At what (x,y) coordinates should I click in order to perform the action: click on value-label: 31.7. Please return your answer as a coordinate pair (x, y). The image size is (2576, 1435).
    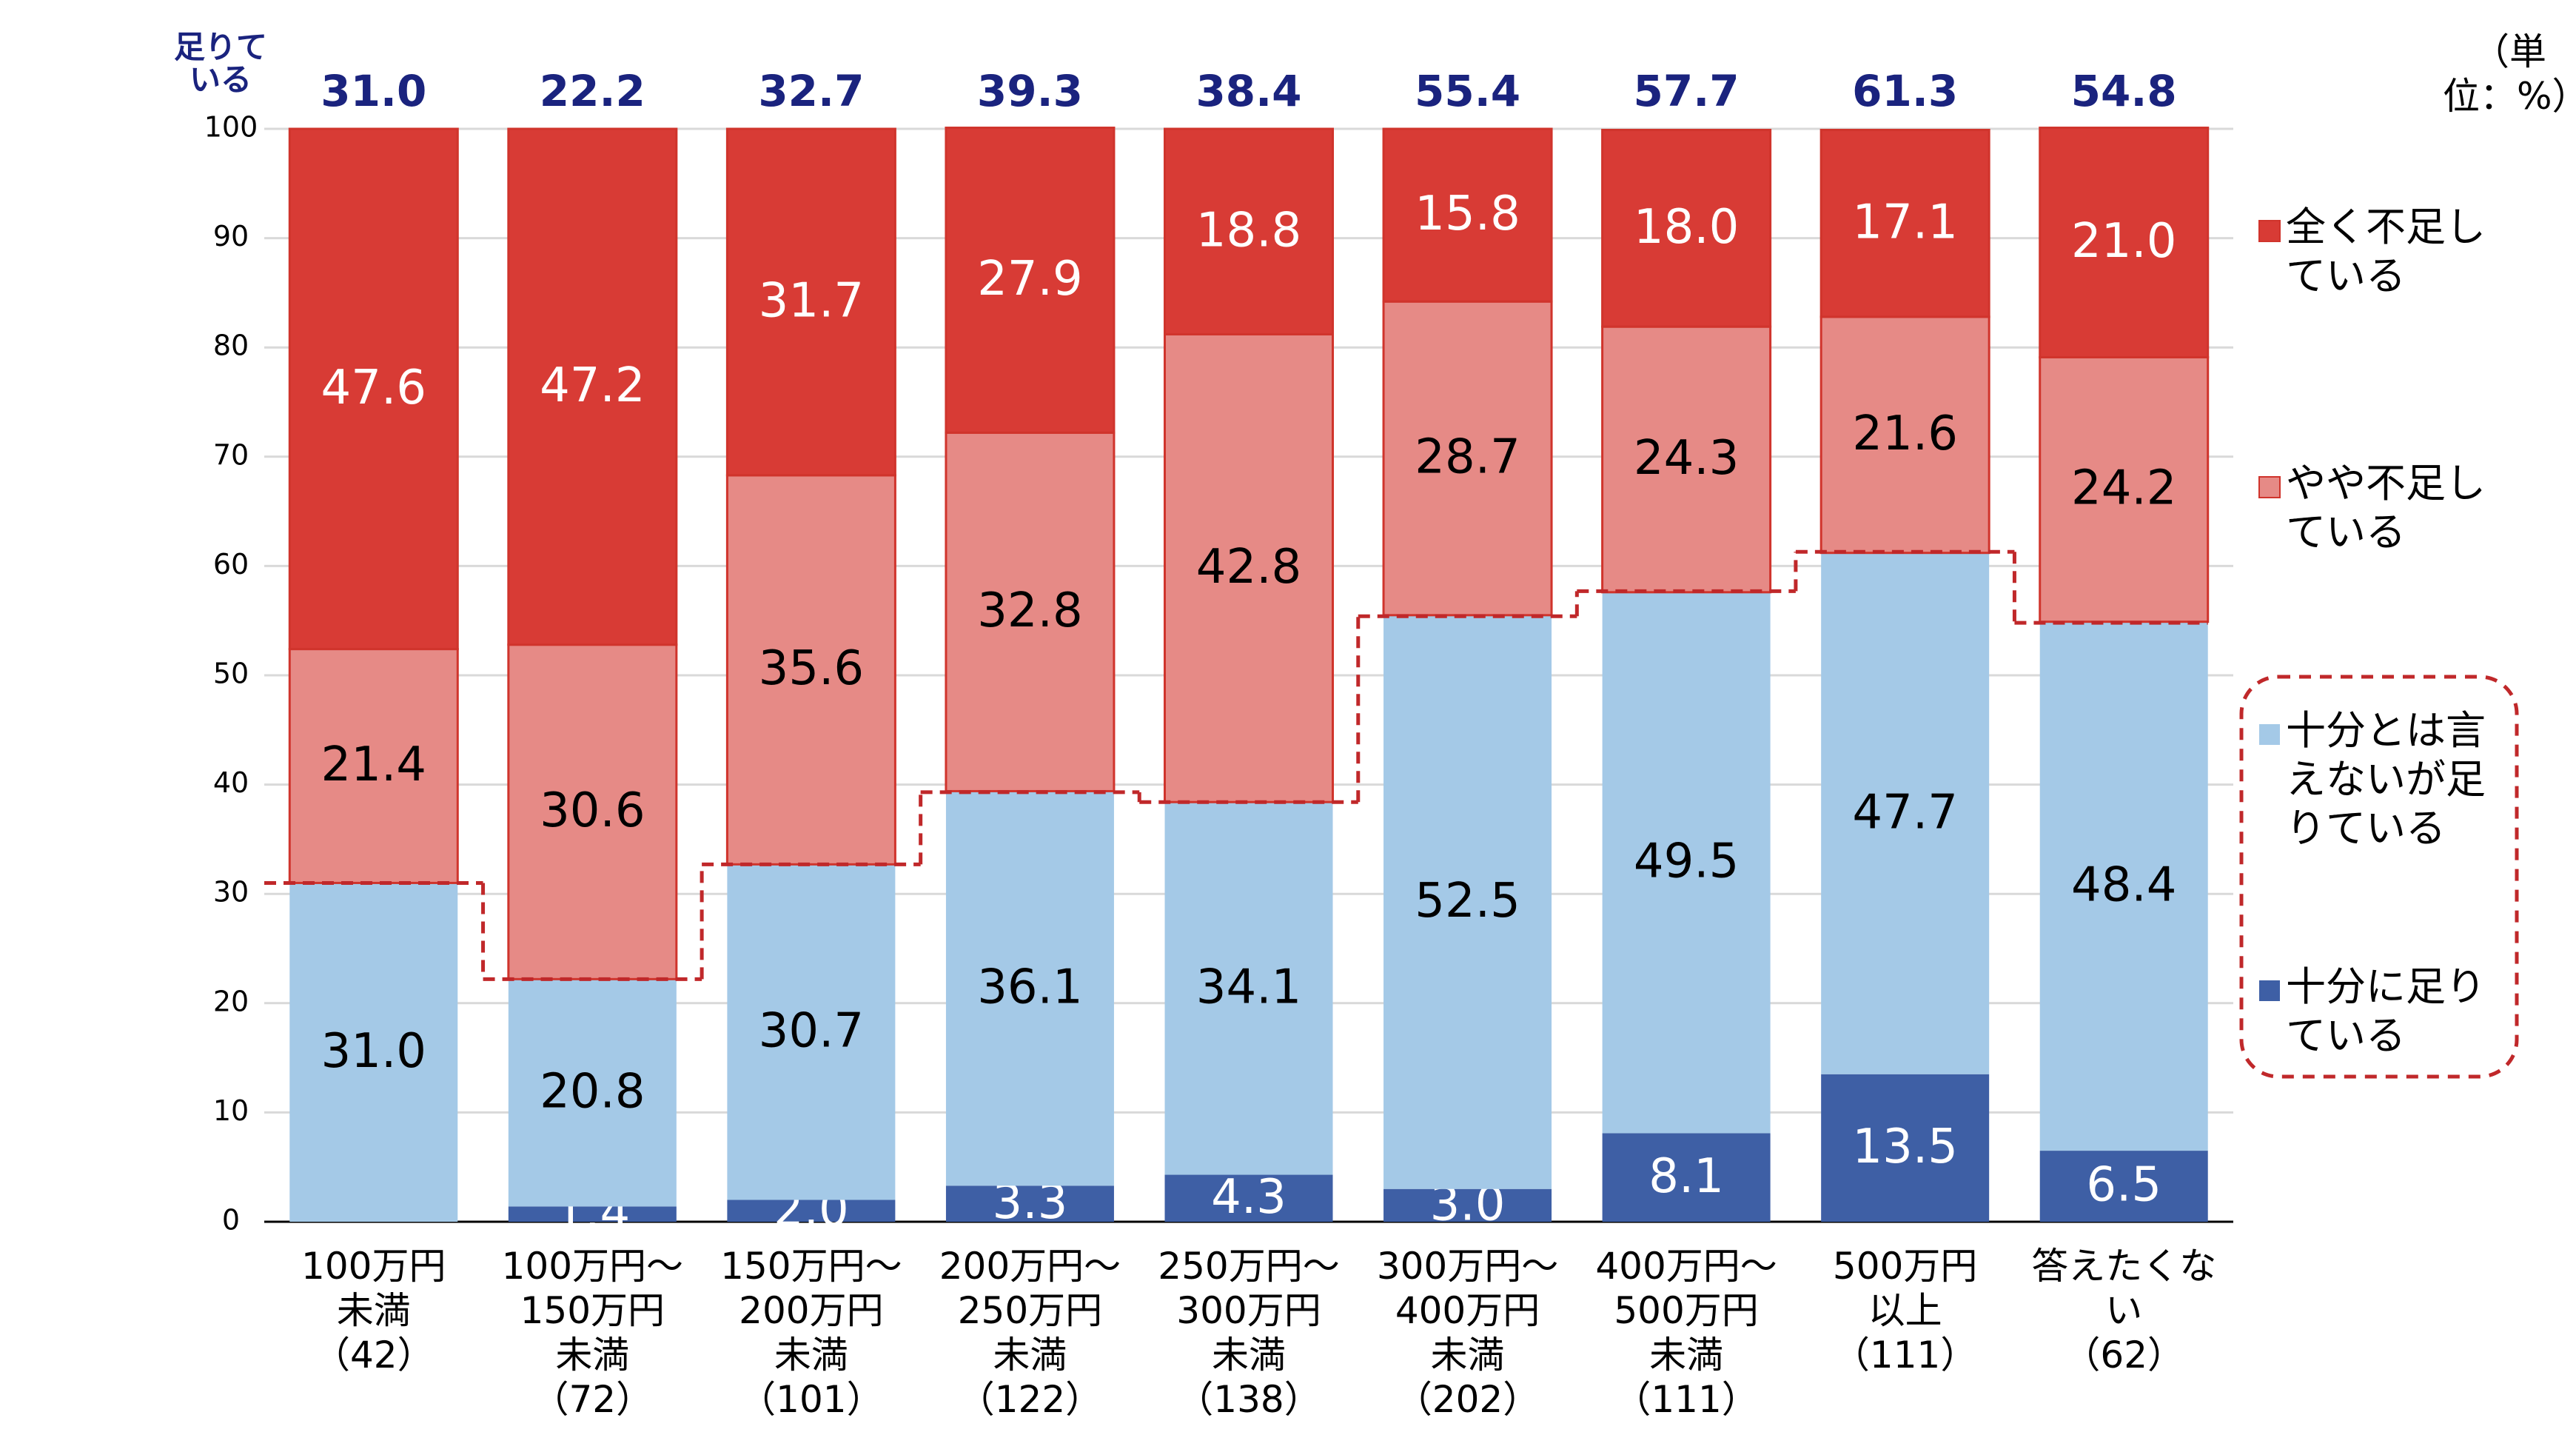
    Looking at the image, I should click on (812, 301).